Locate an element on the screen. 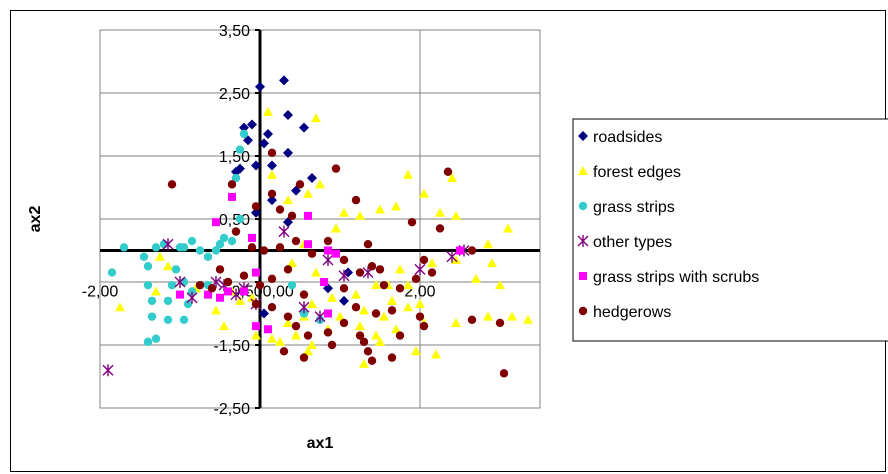 The width and height of the screenshot is (888, 474). x-tick-label: -2,00 is located at coordinates (100, 292).